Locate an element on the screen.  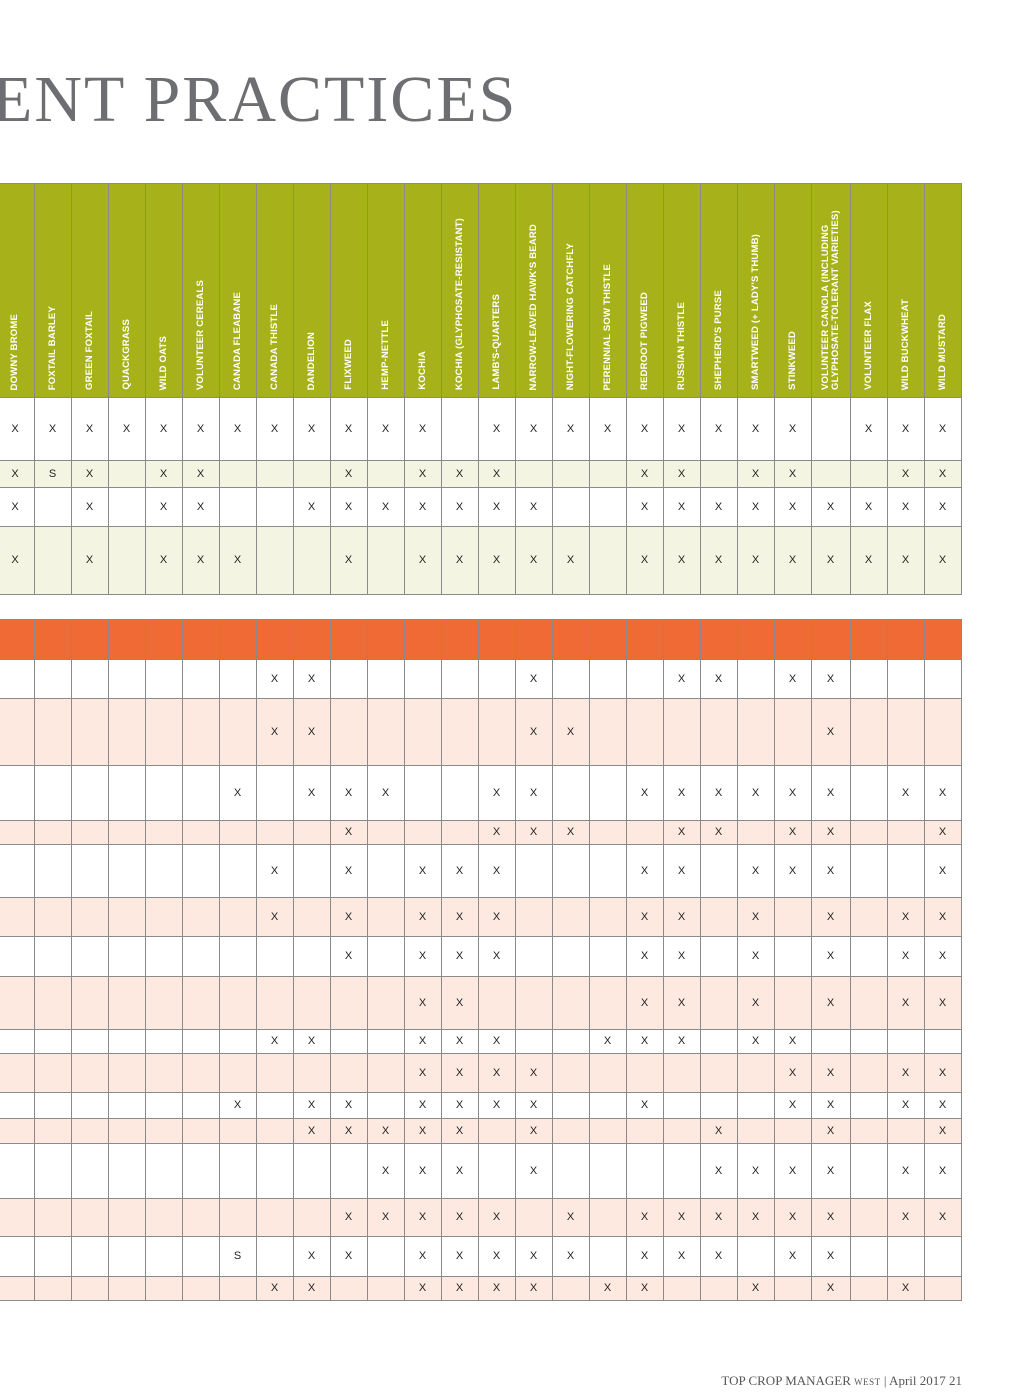
weed-header: CANADA FLEABANE is located at coordinates (237, 290).